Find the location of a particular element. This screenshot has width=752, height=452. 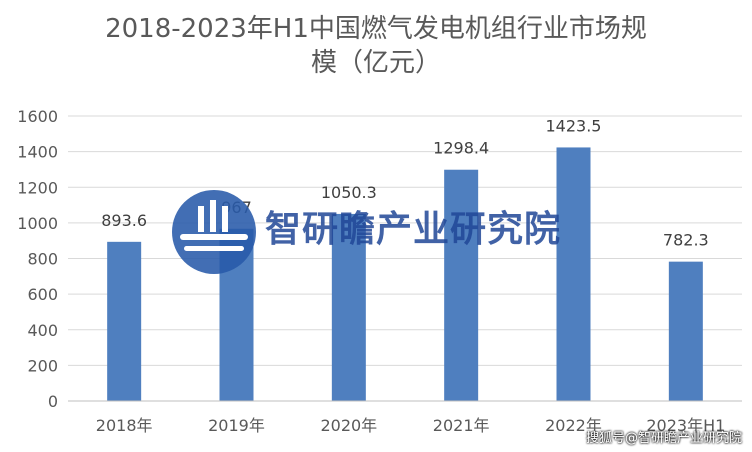

y-tick-label: 200 is located at coordinates (42, 365).